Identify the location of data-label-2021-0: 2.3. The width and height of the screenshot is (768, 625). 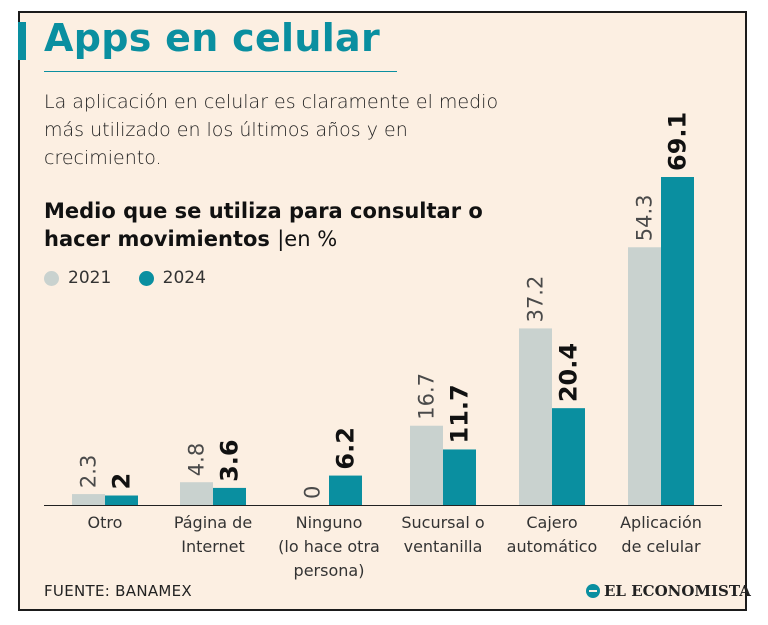
(89, 471).